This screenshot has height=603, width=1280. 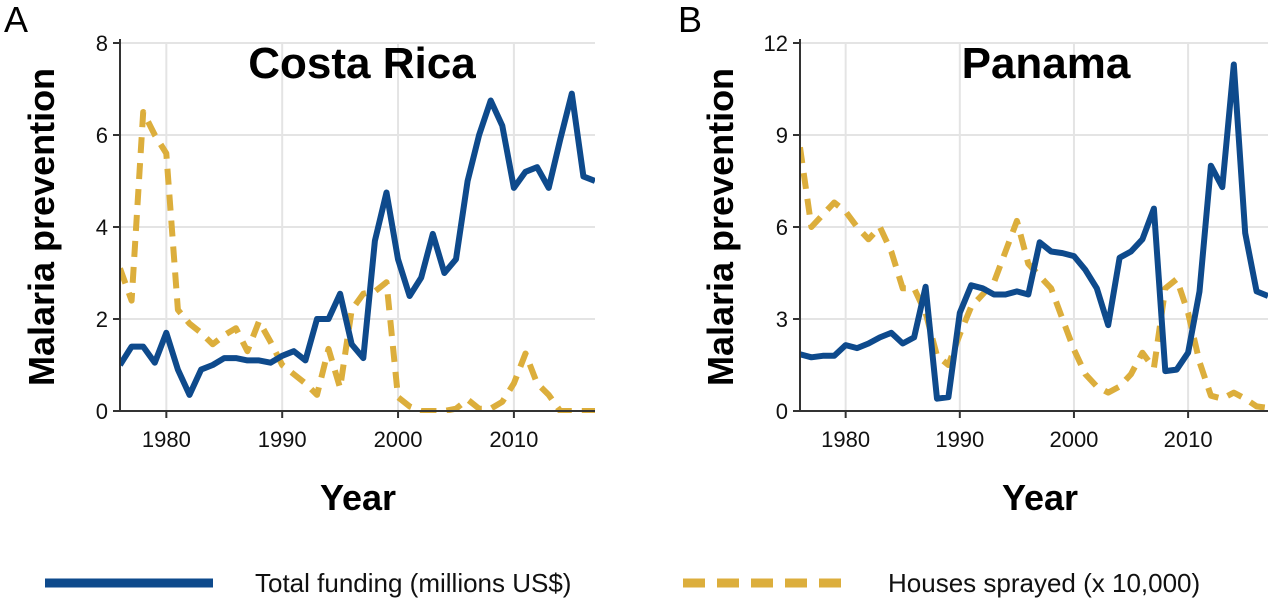 What do you see at coordinates (1044, 583) in the screenshot?
I see `legend-sprayed-label: Houses sprayed (x 10,000)` at bounding box center [1044, 583].